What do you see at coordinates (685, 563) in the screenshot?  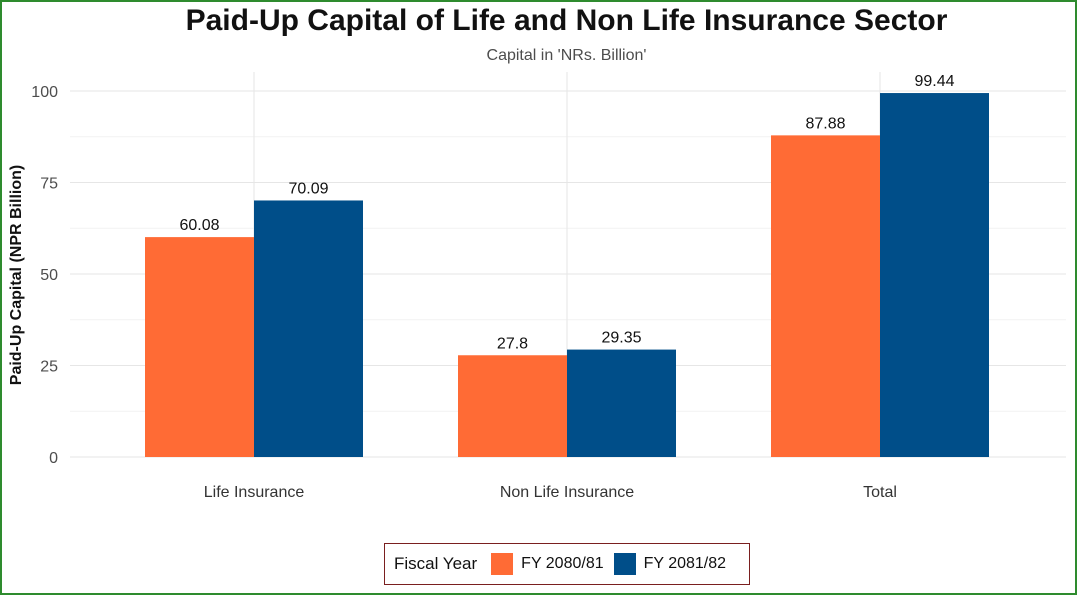 I see `legend-label: FY 2081/82` at bounding box center [685, 563].